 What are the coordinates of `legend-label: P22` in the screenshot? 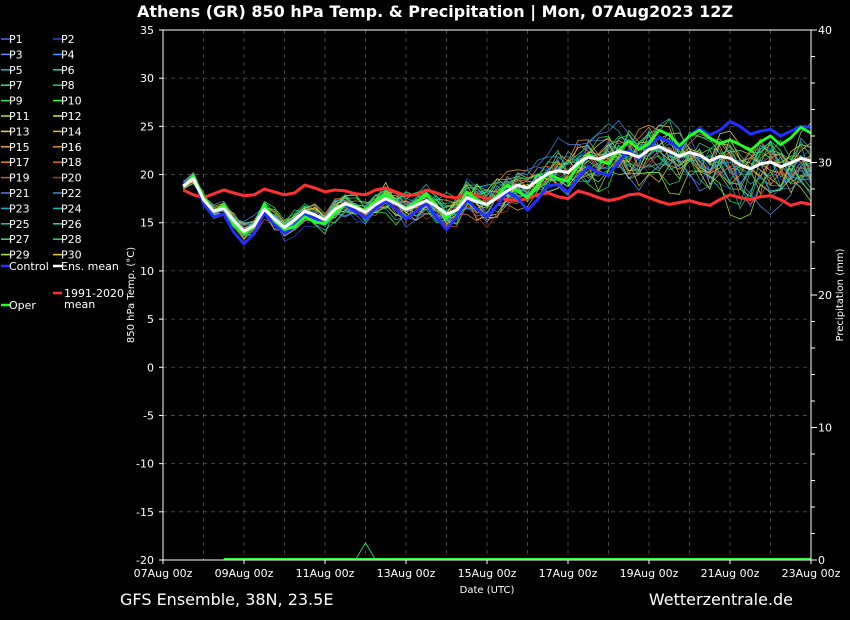 It's located at (71, 193).